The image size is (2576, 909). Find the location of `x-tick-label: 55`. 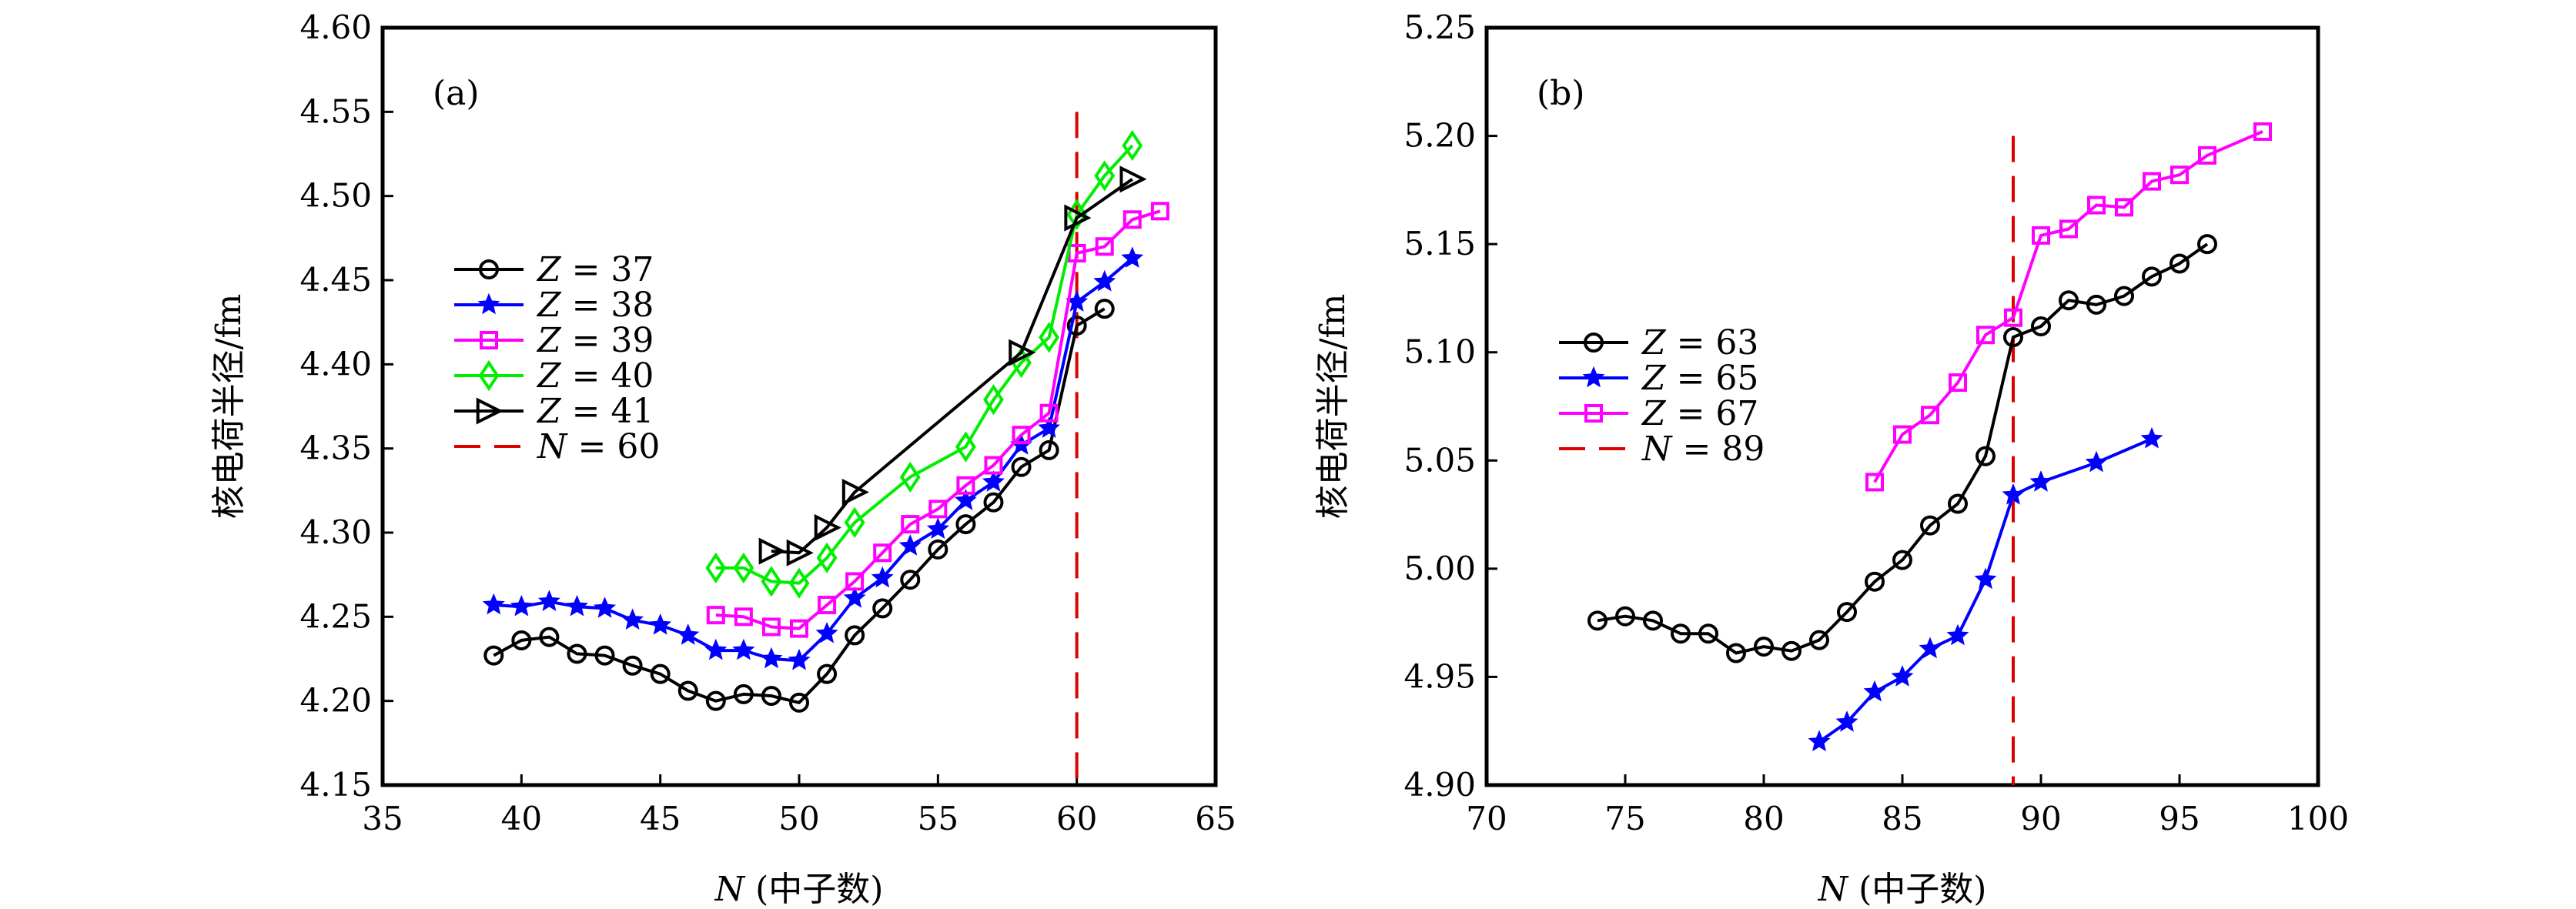

x-tick-label: 55 is located at coordinates (938, 818).